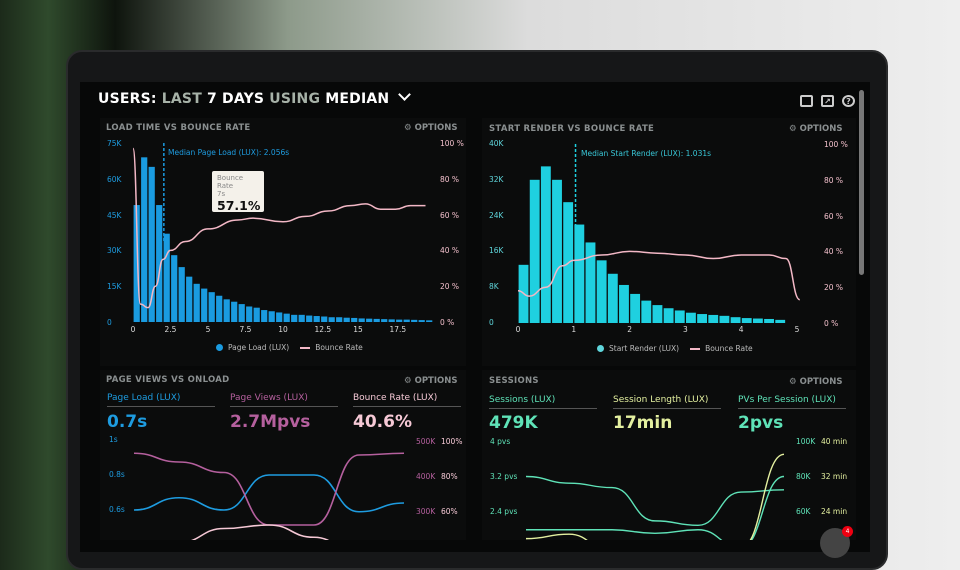 This screenshot has width=960, height=570. What do you see at coordinates (685, 329) in the screenshot?
I see `x-tick-label: 3` at bounding box center [685, 329].